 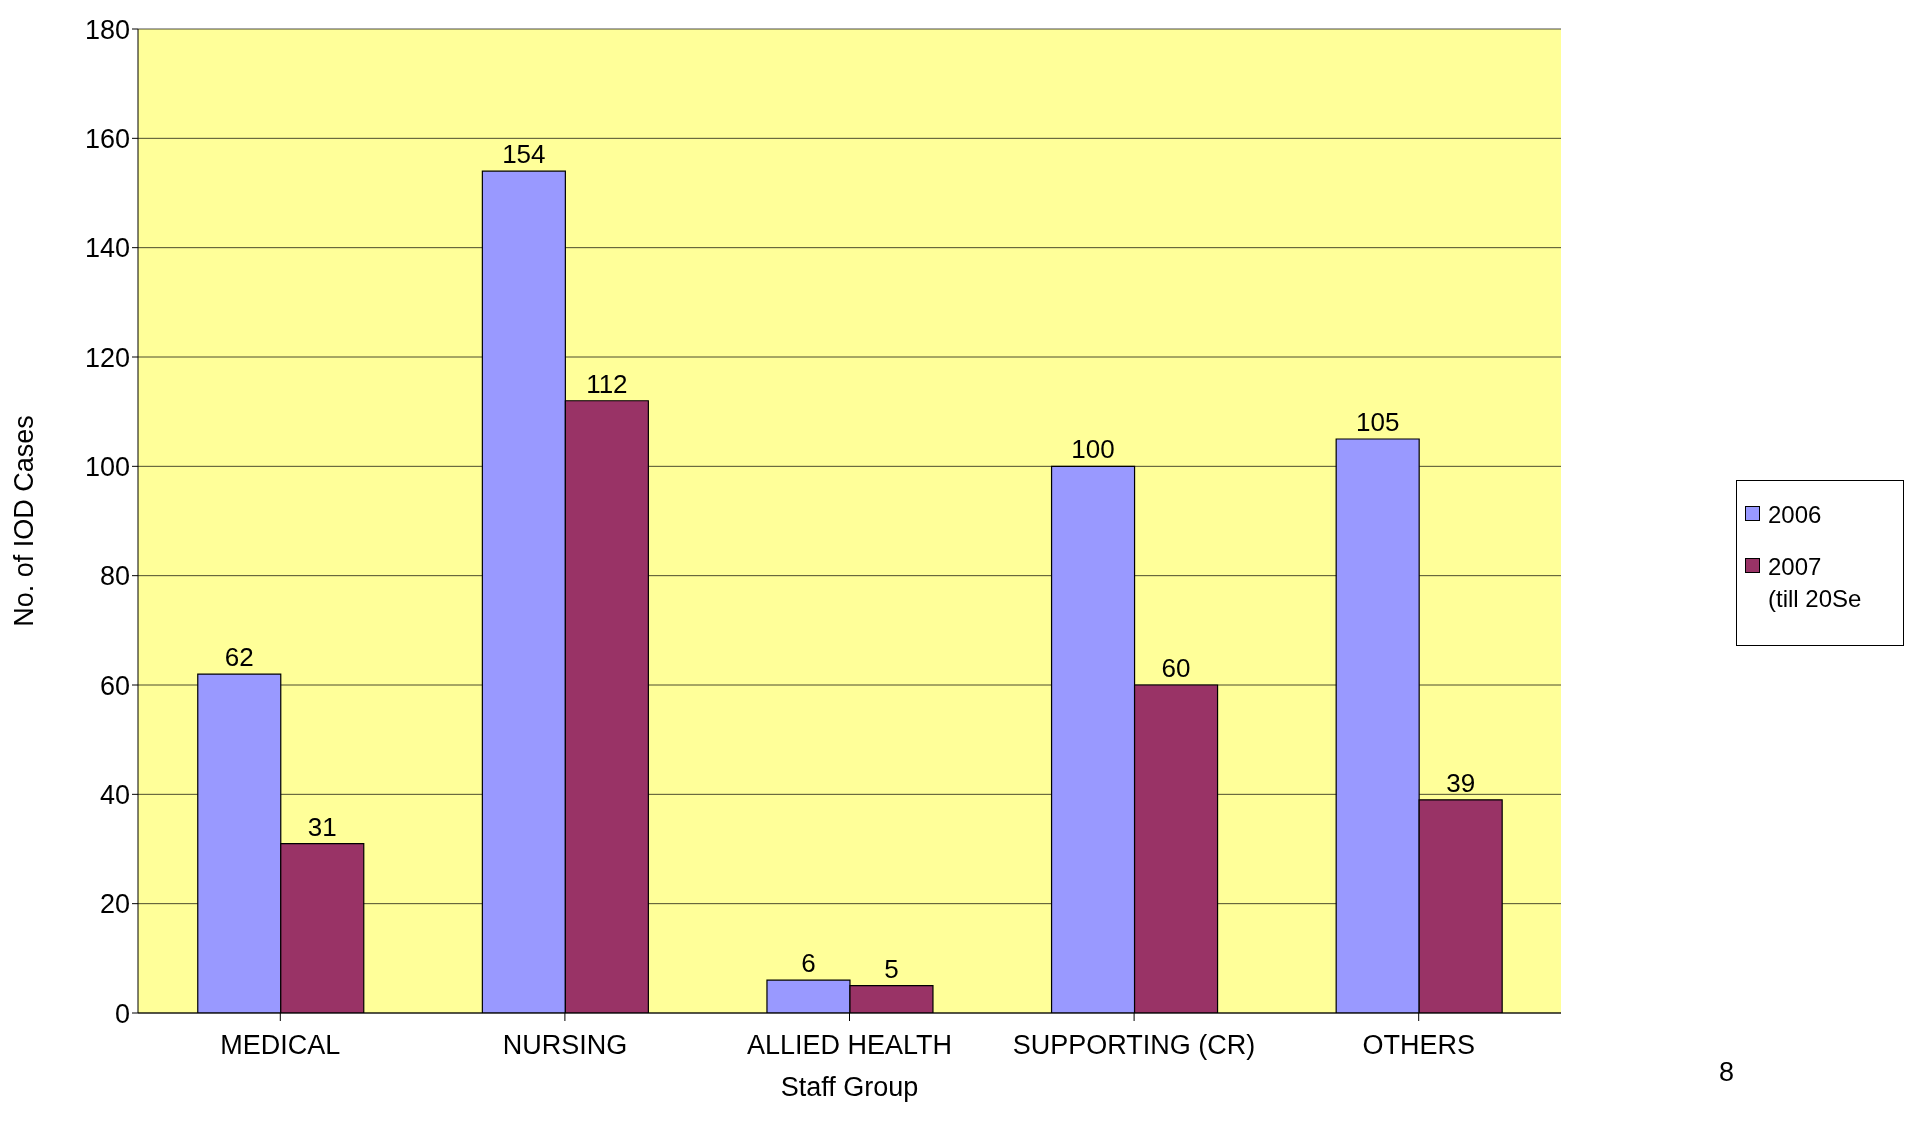 What do you see at coordinates (1134, 1045) in the screenshot?
I see `x-tick-label: SUPPORTING (CR)` at bounding box center [1134, 1045].